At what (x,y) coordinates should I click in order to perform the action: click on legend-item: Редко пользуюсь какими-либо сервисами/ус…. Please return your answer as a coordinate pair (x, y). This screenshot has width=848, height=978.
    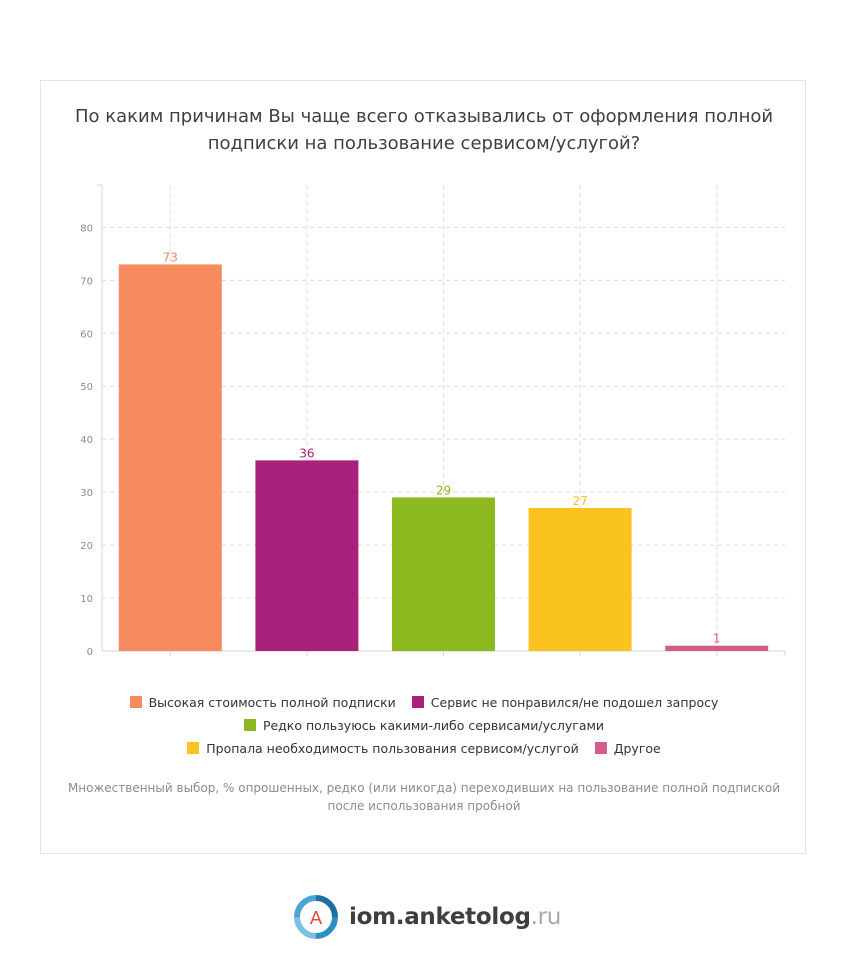
    Looking at the image, I should click on (424, 726).